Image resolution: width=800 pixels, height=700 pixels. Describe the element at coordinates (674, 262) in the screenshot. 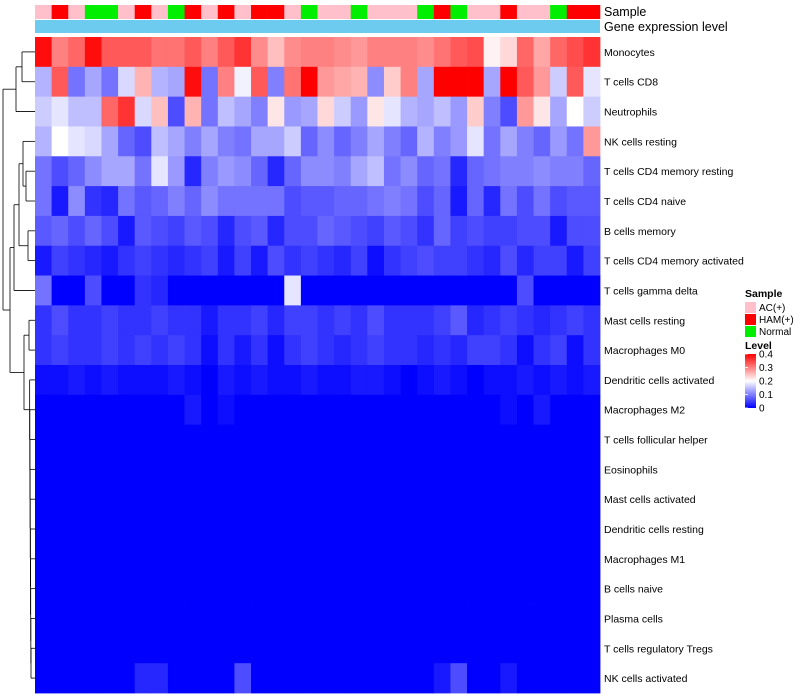

I see `row-label: T cells CD4 memory activated` at that location.